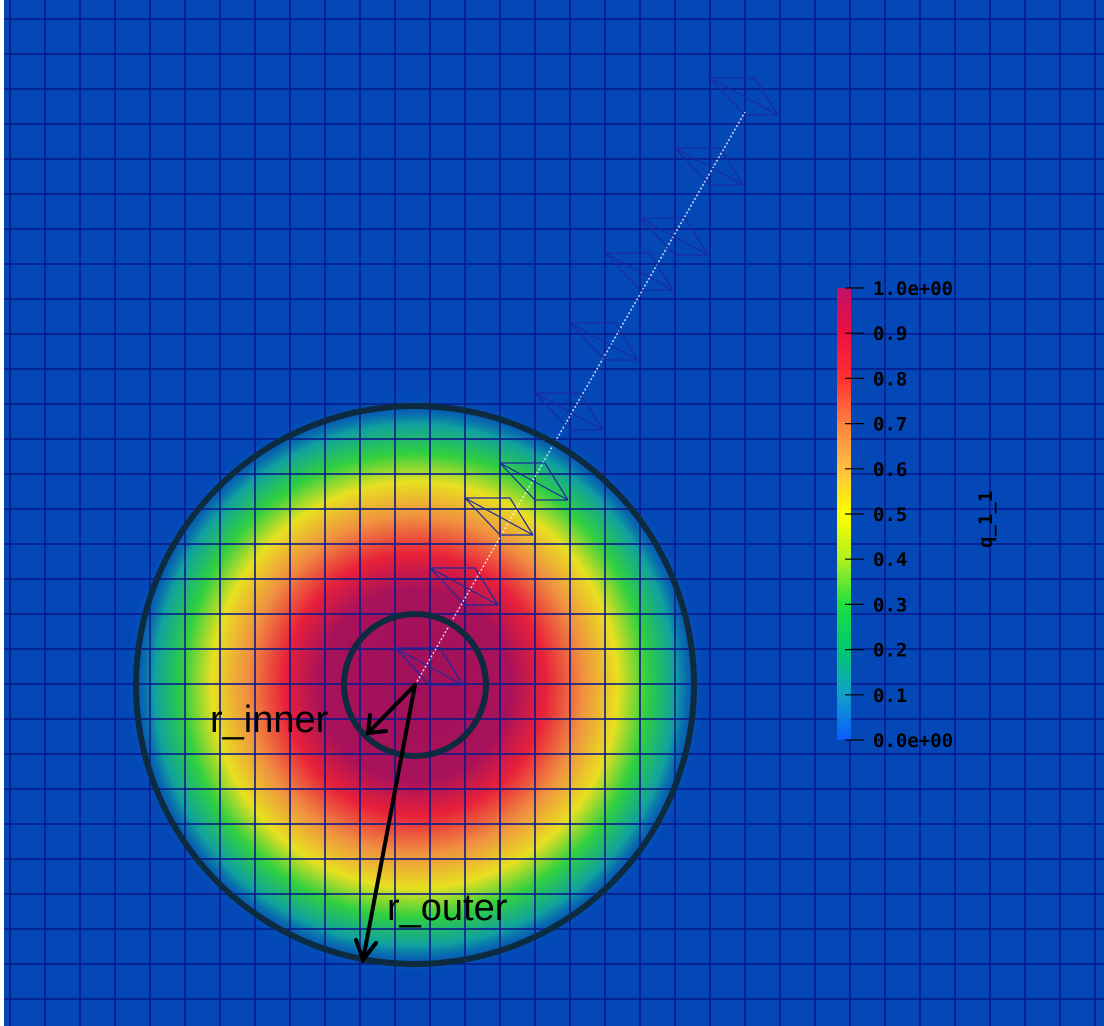  Describe the element at coordinates (890, 334) in the screenshot. I see `colorbar-tick-label: 0.9` at that location.